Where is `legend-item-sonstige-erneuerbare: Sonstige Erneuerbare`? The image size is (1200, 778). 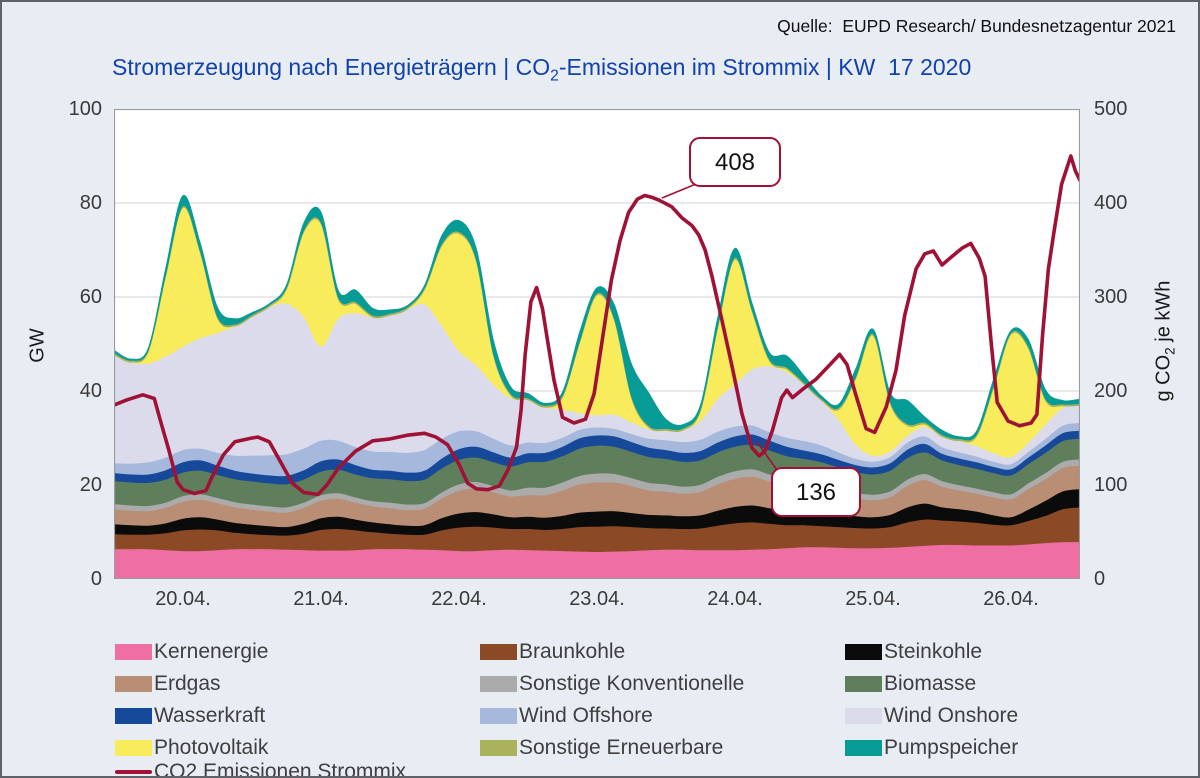
legend-item-sonstige-erneuerbare: Sonstige Erneuerbare is located at coordinates (601, 748).